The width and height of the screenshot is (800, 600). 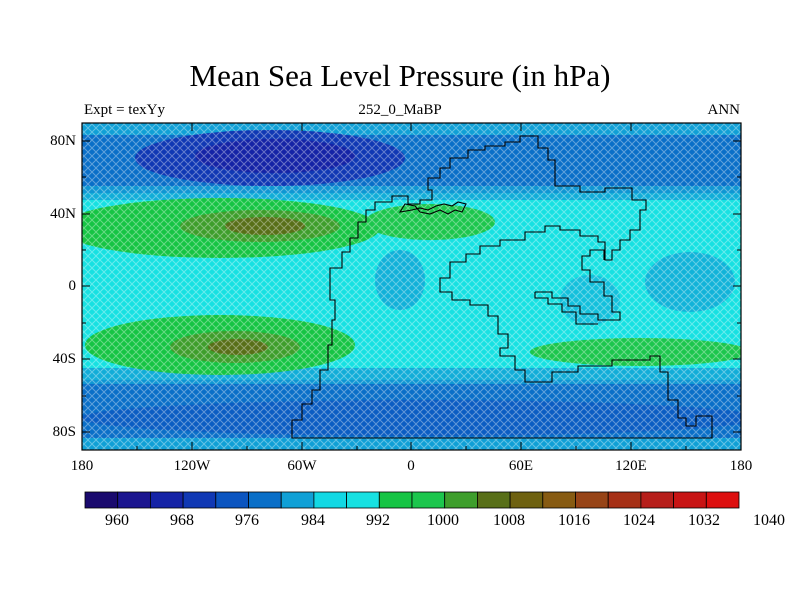 What do you see at coordinates (63, 141) in the screenshot?
I see `lat-label-80n: 80N` at bounding box center [63, 141].